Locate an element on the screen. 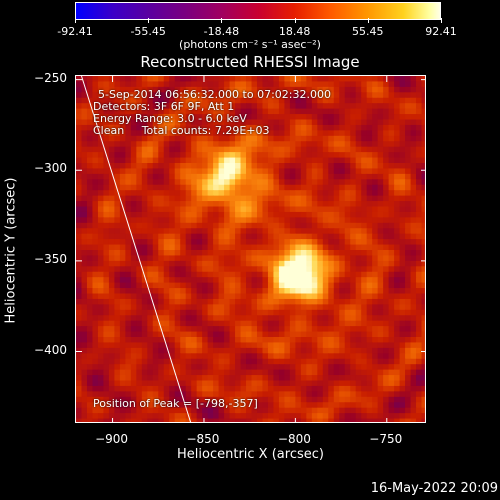  colorbar-tick-mark is located at coordinates (368, 20).